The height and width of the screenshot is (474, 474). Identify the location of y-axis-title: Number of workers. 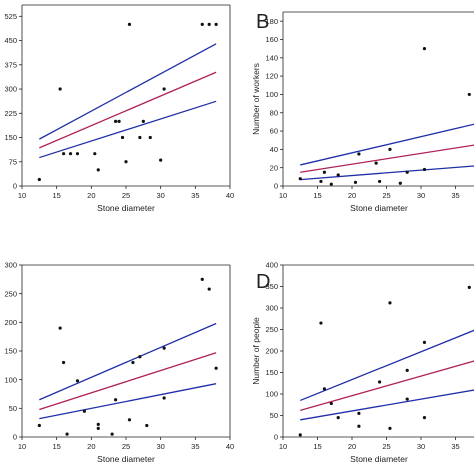
(256, 99).